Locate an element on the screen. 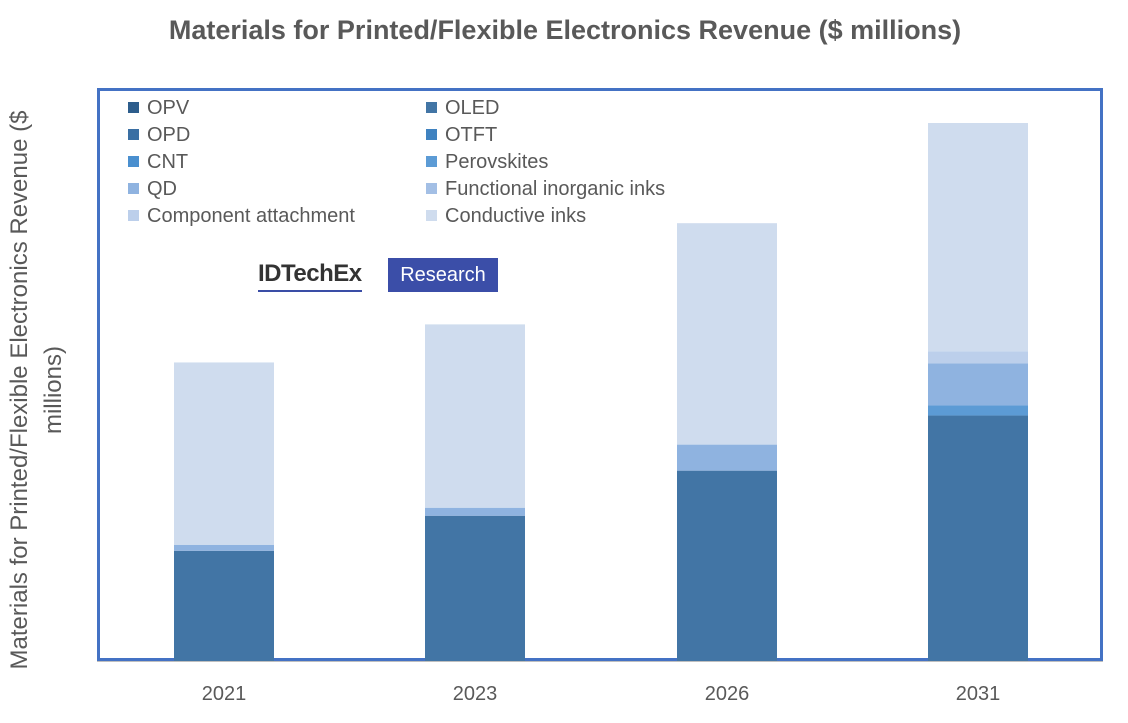  legend-label: OLED is located at coordinates (472, 108).